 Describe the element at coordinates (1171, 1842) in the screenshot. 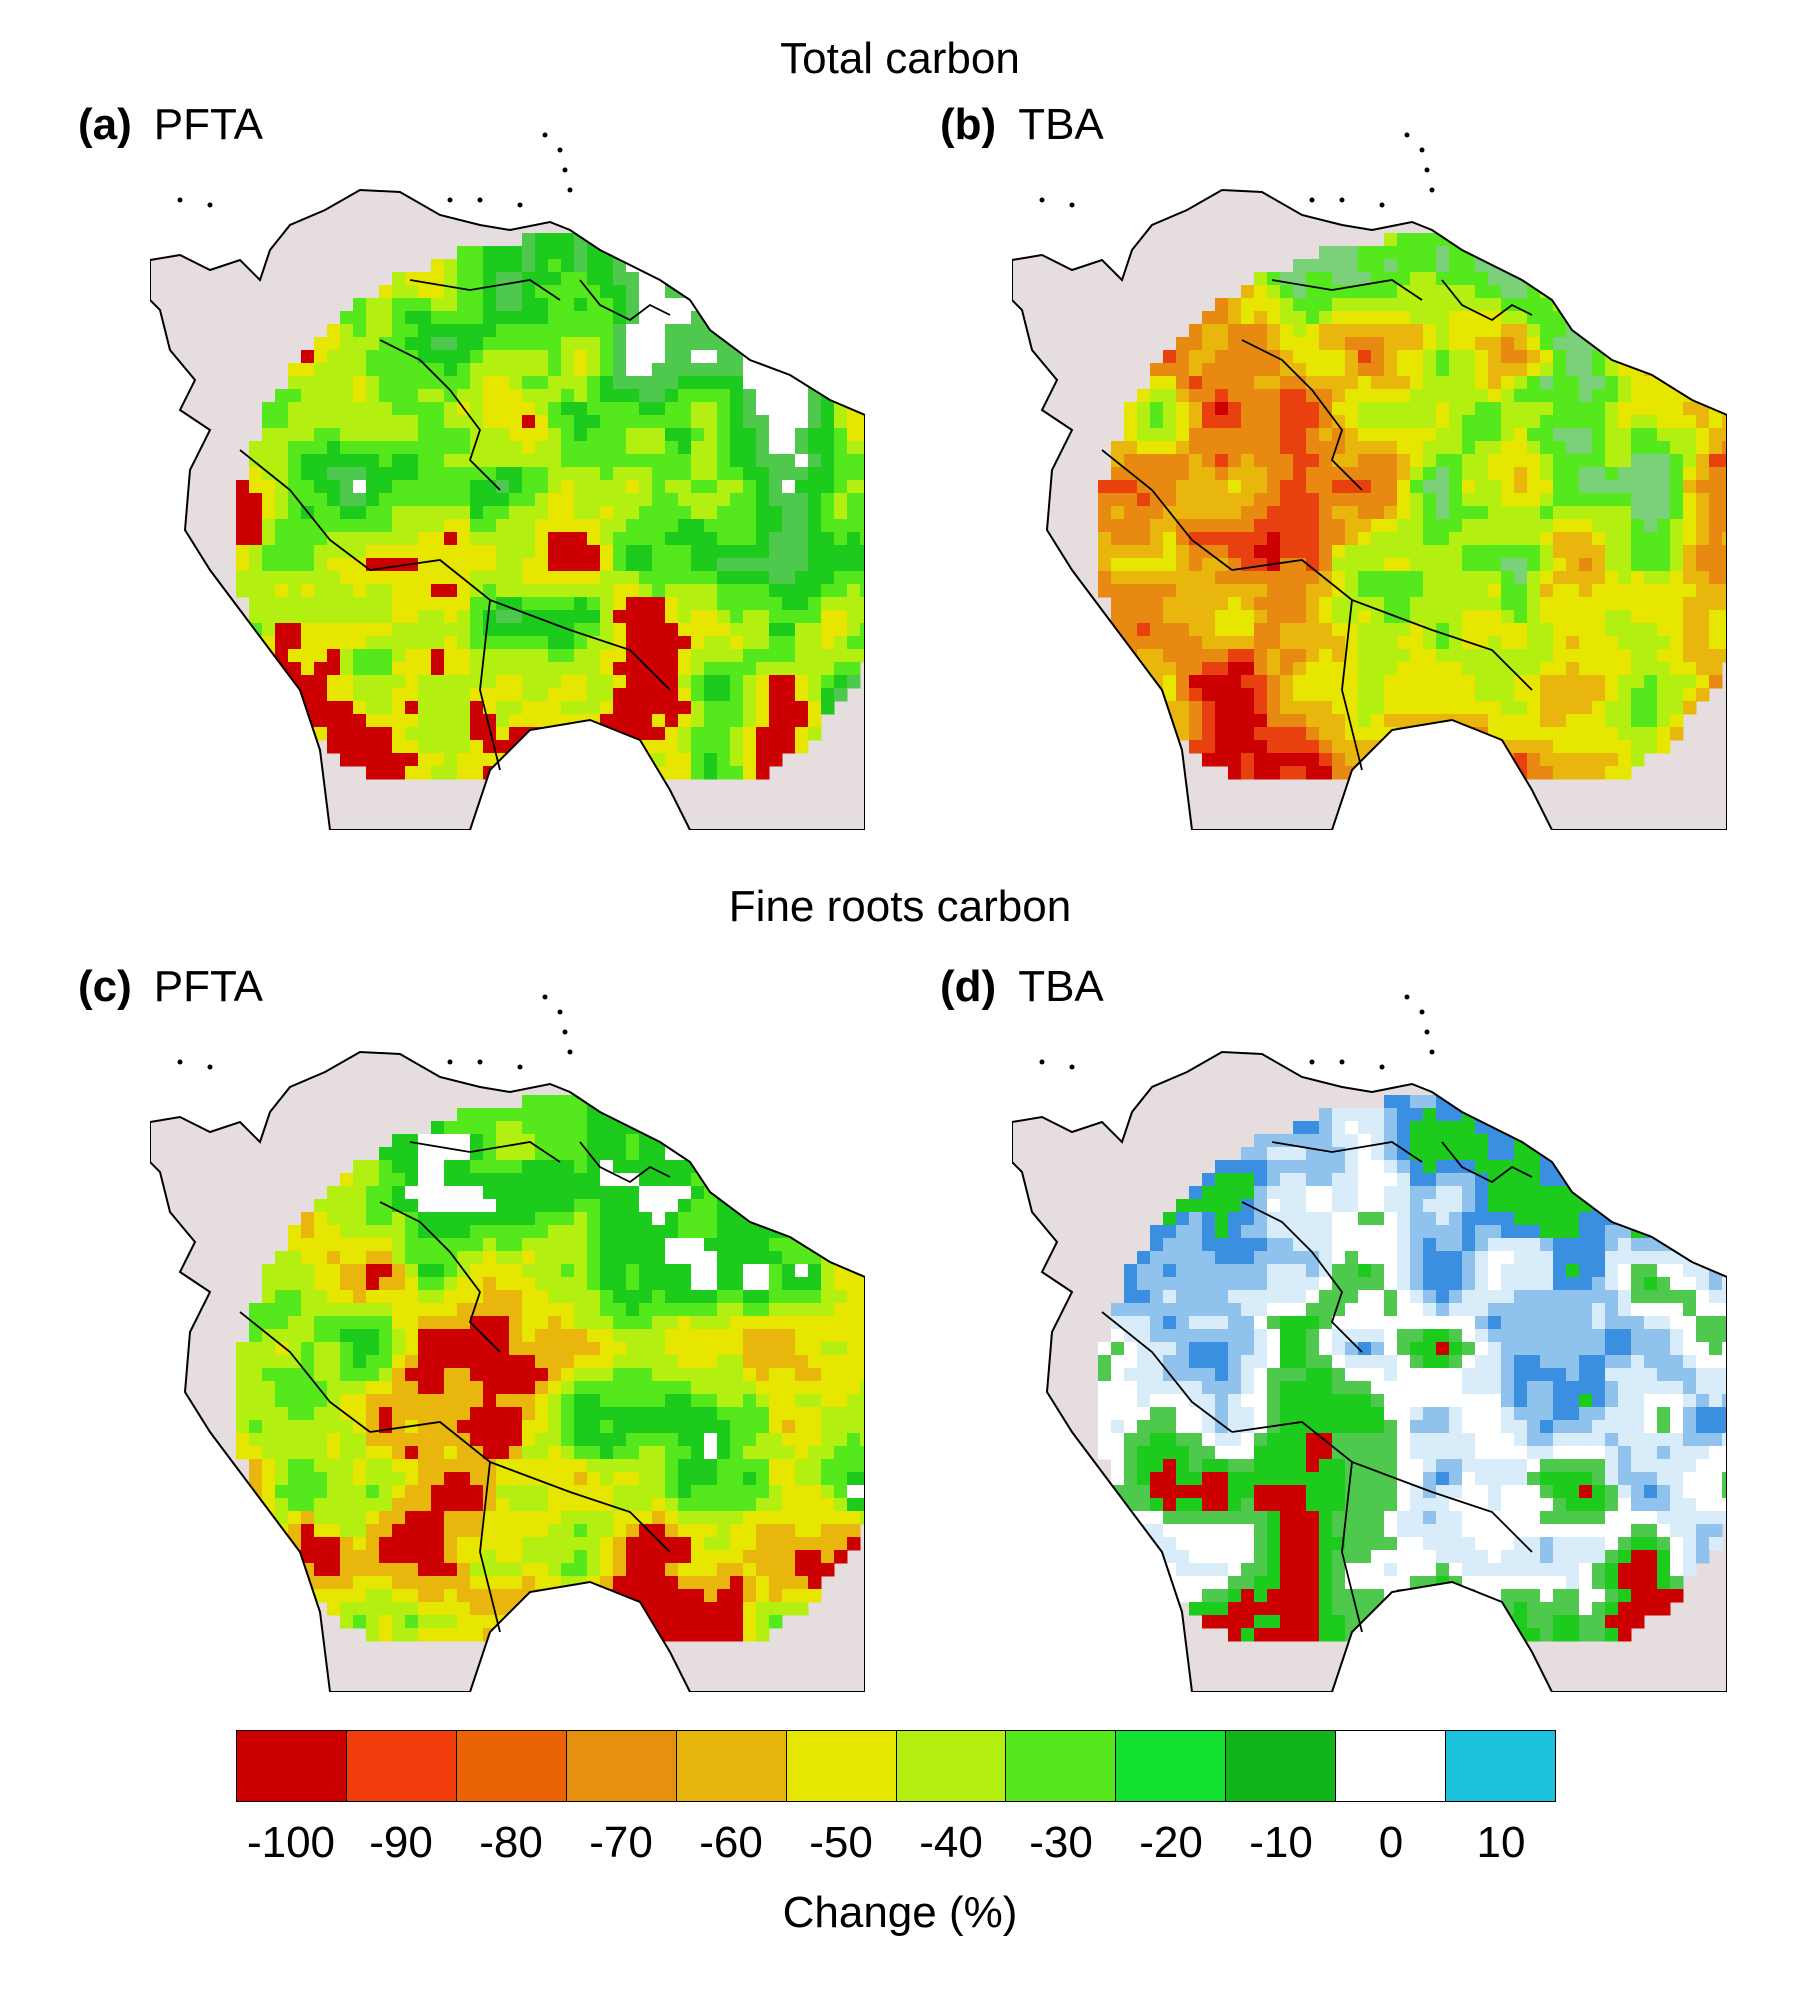

I see `colorbar-tick-label: -20` at that location.